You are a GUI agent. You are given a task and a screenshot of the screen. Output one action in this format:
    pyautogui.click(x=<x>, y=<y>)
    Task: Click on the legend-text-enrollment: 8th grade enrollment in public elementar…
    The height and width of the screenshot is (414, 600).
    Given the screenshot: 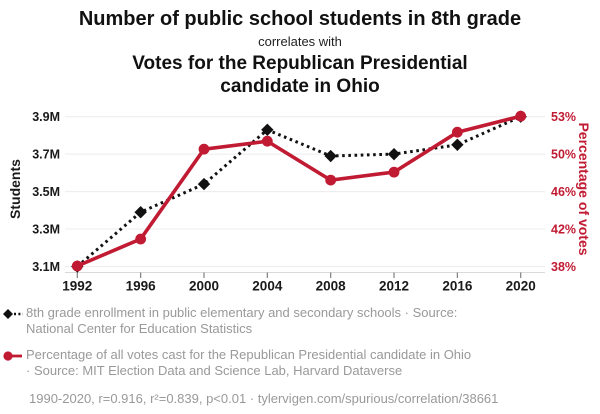 What is the action you would take?
    pyautogui.click(x=242, y=320)
    